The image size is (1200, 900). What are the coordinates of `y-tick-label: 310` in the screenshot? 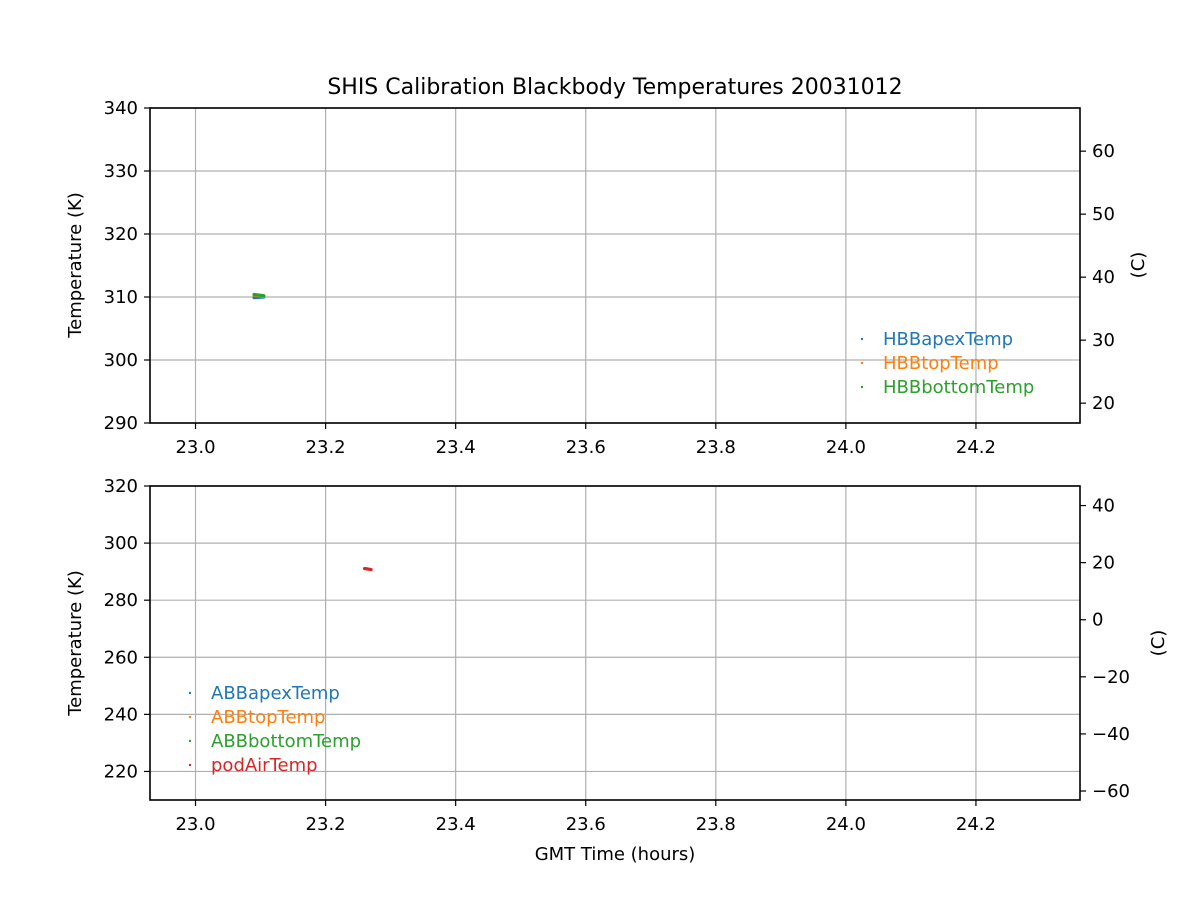 It's located at (121, 297).